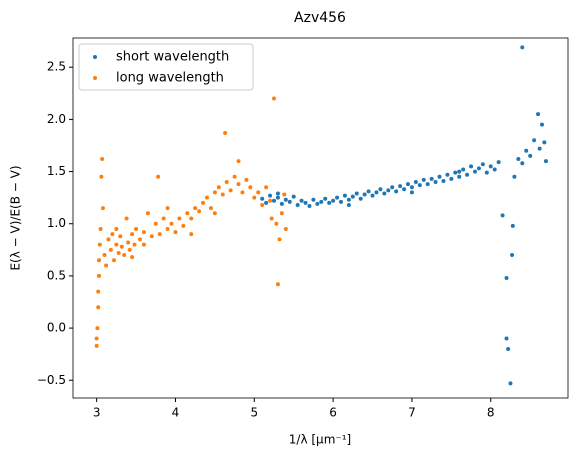 This screenshot has width=579, height=456. I want to click on x-tick-label: 7, so click(412, 413).